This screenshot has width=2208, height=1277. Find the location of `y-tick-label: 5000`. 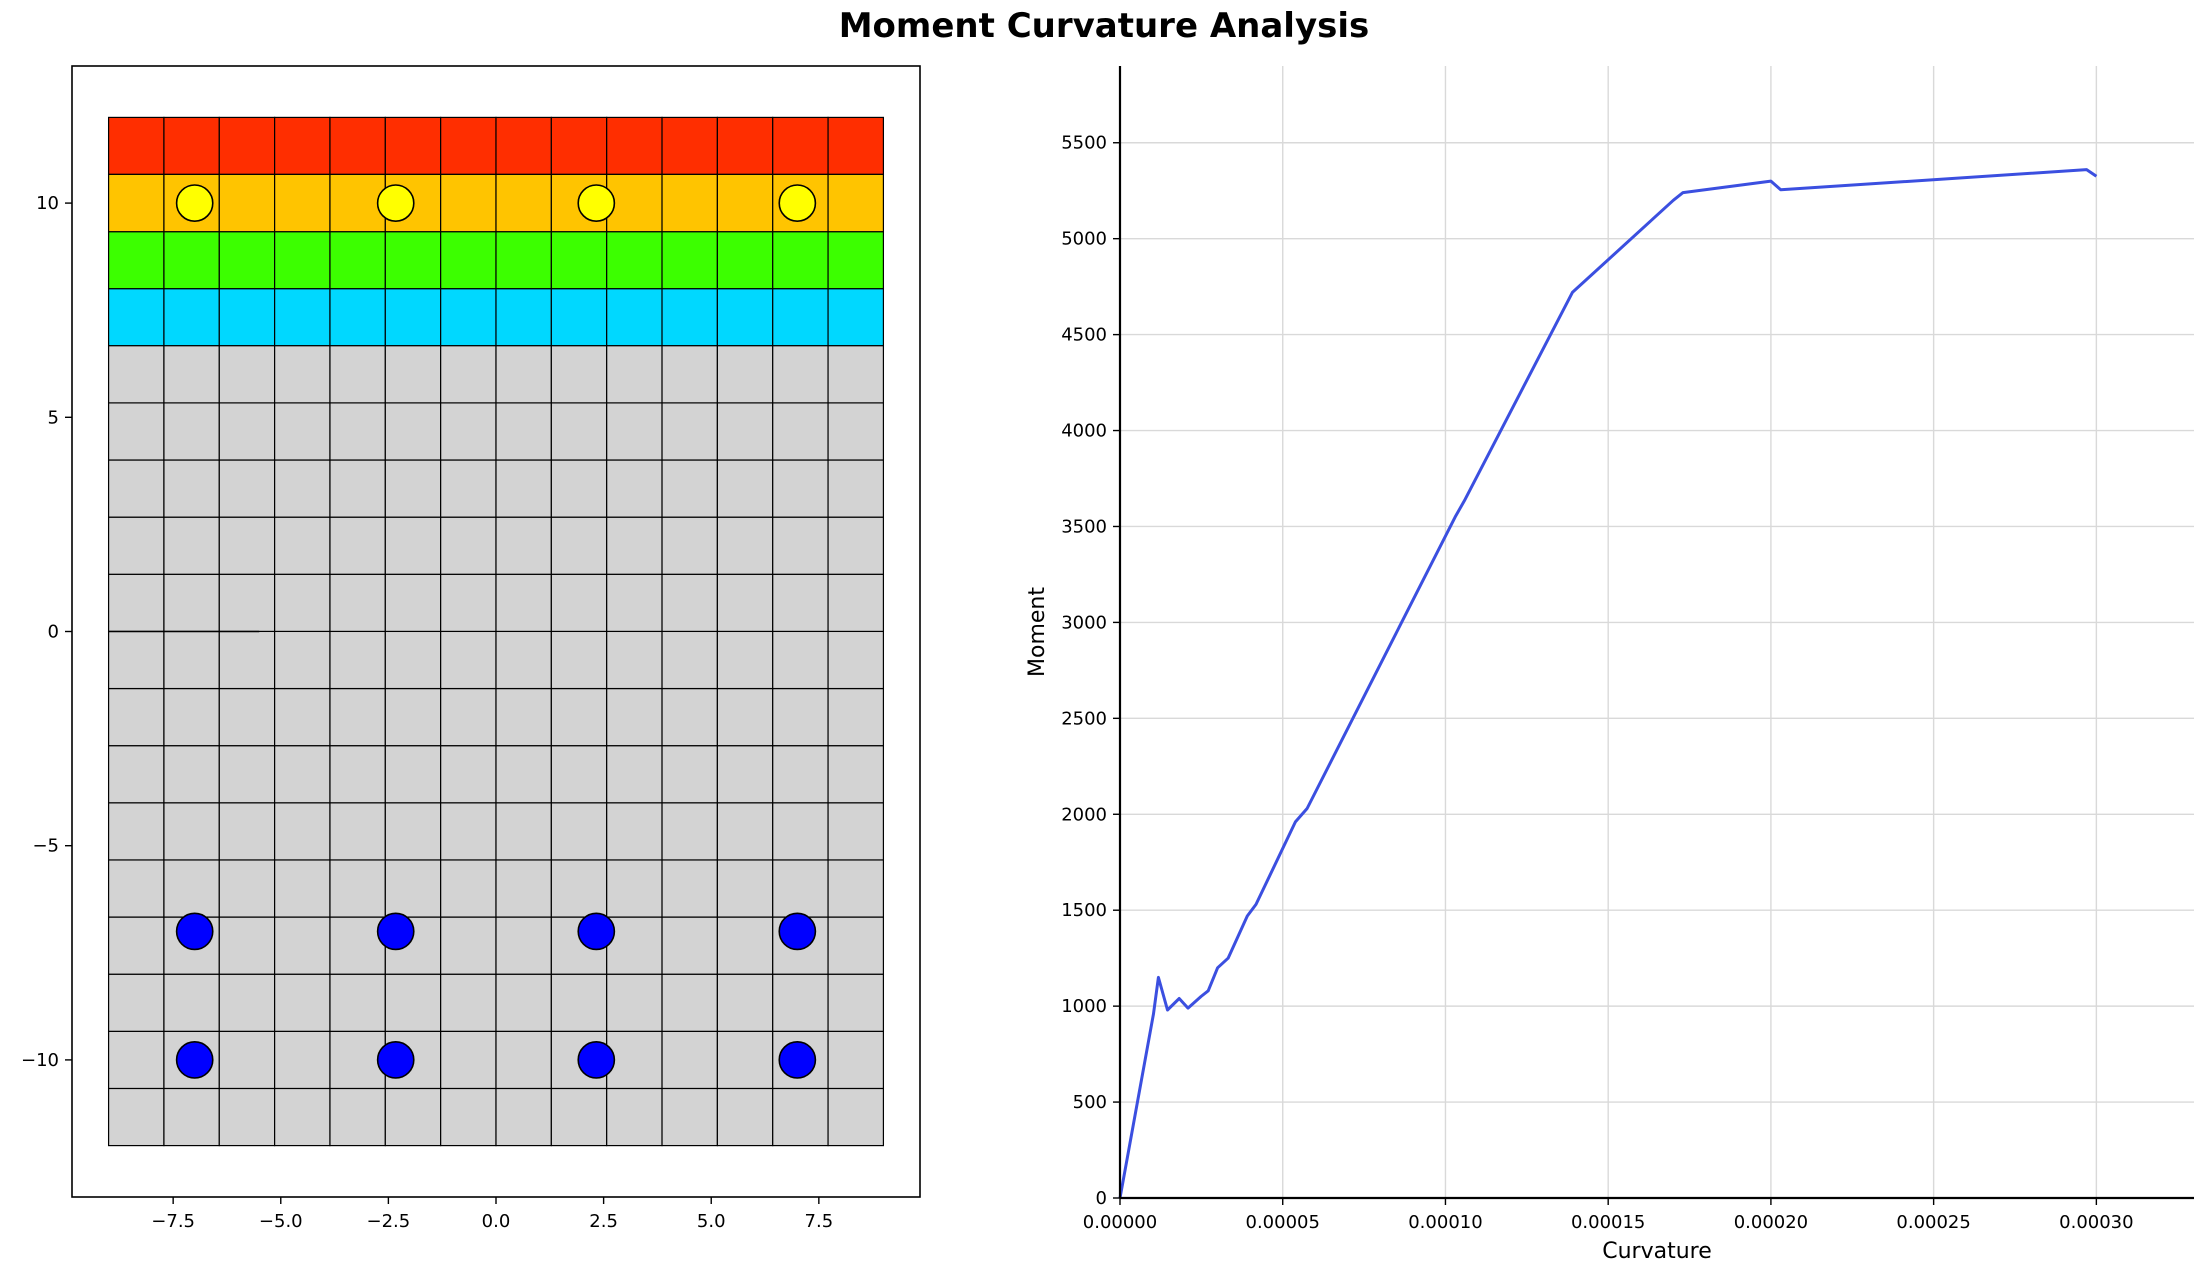

y-tick-label: 5000 is located at coordinates (1084, 239).